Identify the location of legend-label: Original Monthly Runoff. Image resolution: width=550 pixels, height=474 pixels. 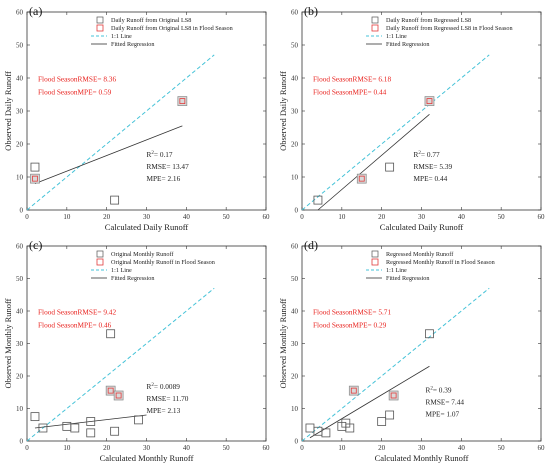
(142, 254).